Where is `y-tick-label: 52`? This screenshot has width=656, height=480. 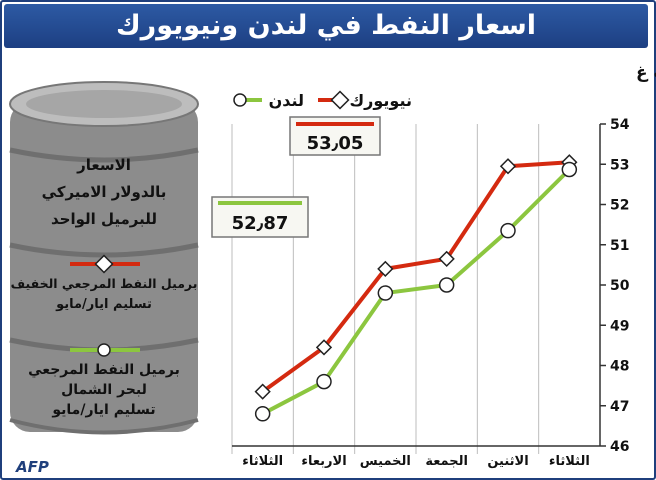
y-tick-label: 52 is located at coordinates (619, 206).